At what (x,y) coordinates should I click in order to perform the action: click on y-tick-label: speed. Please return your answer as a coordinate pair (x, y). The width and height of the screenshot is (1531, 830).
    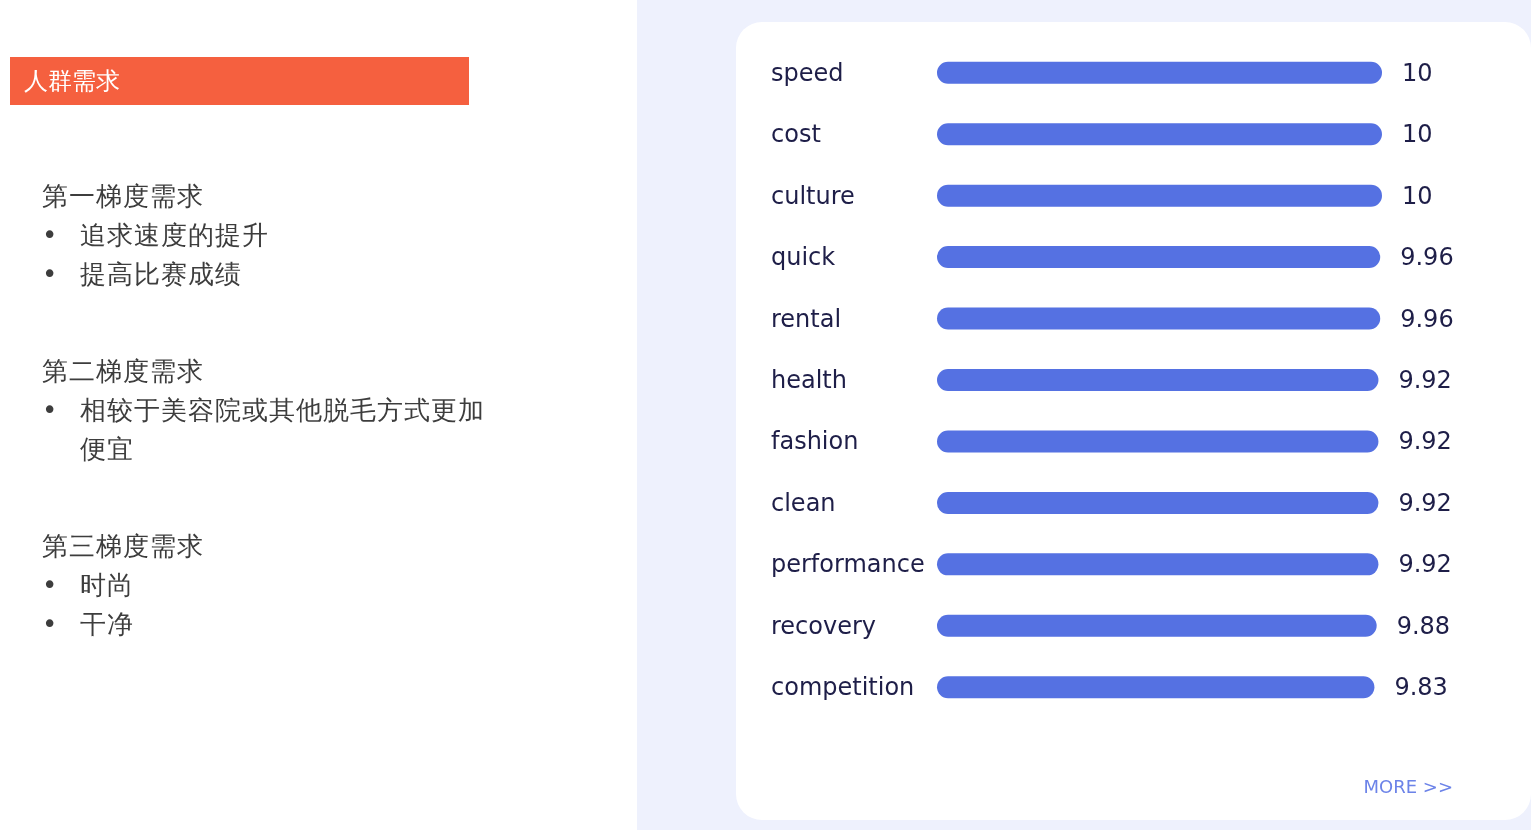
    Looking at the image, I should click on (807, 72).